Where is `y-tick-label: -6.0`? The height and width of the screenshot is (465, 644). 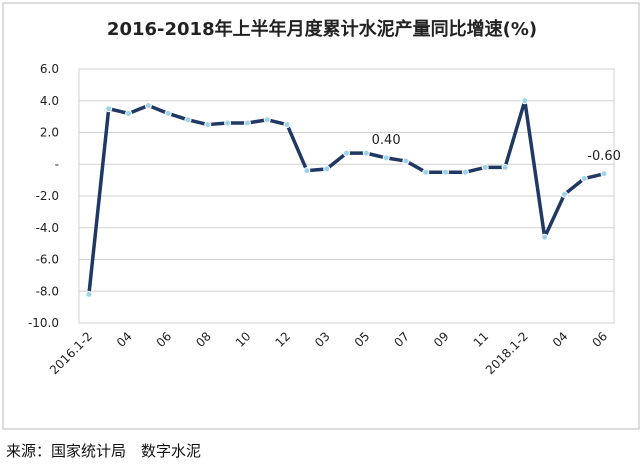 y-tick-label: -6.0 is located at coordinates (47, 260).